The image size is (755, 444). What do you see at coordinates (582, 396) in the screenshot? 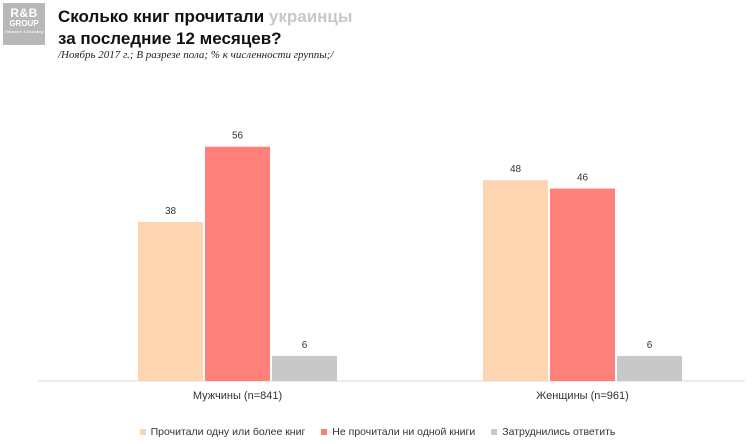
I see `category-label-2: Женщины (n=961)` at bounding box center [582, 396].